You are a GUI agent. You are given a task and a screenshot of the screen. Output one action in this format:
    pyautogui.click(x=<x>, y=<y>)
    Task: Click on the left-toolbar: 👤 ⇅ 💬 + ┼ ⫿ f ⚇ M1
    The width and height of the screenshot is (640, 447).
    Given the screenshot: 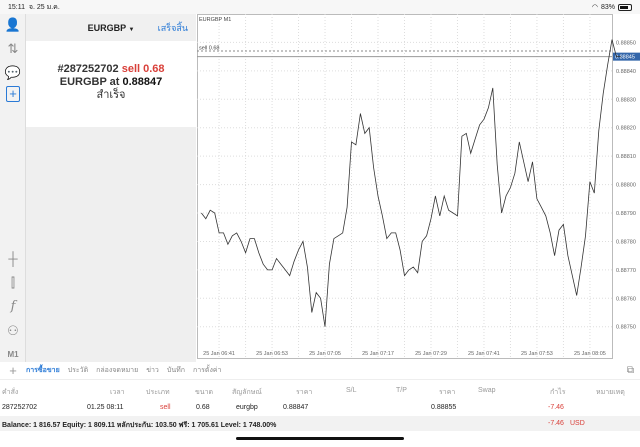 What is the action you would take?
    pyautogui.click(x=13, y=188)
    